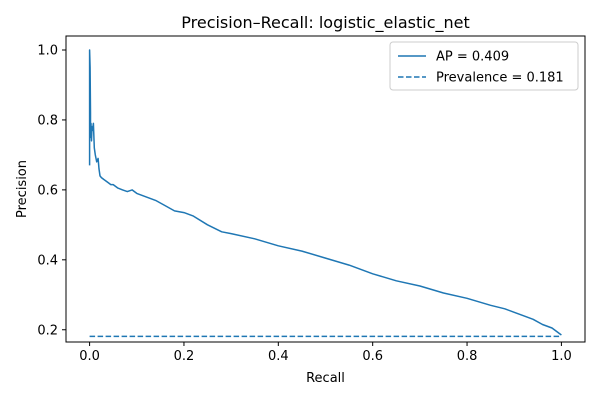 The height and width of the screenshot is (400, 600). I want to click on y-tick-label: 0.8, so click(47, 120).